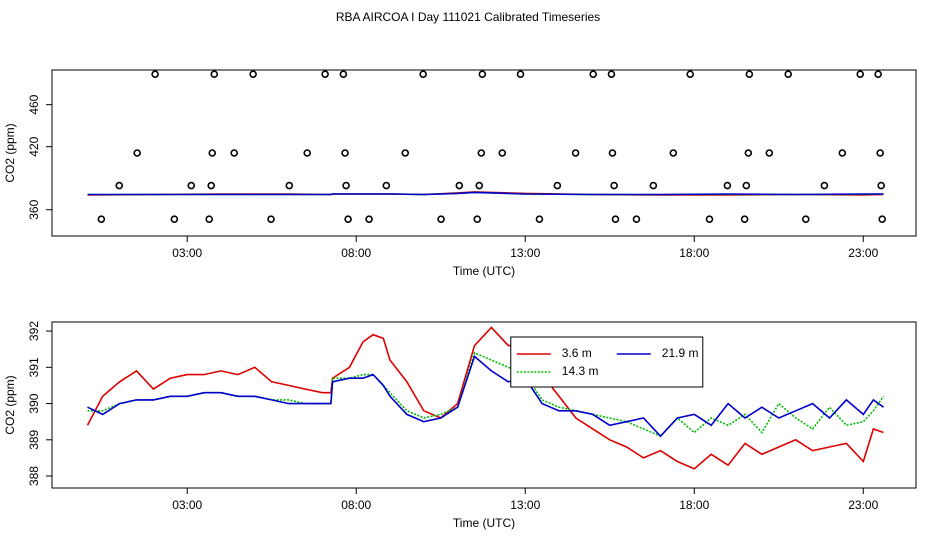  Describe the element at coordinates (34, 439) in the screenshot. I see `y-tick-label: 389` at that location.